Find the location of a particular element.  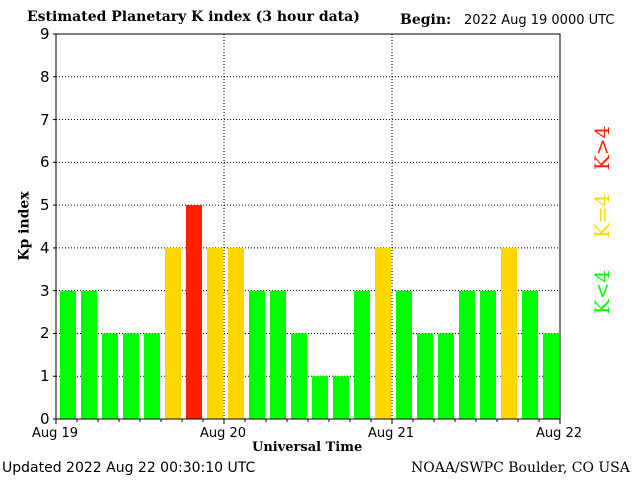

x-axis-label: Universal Time is located at coordinates (307, 447).